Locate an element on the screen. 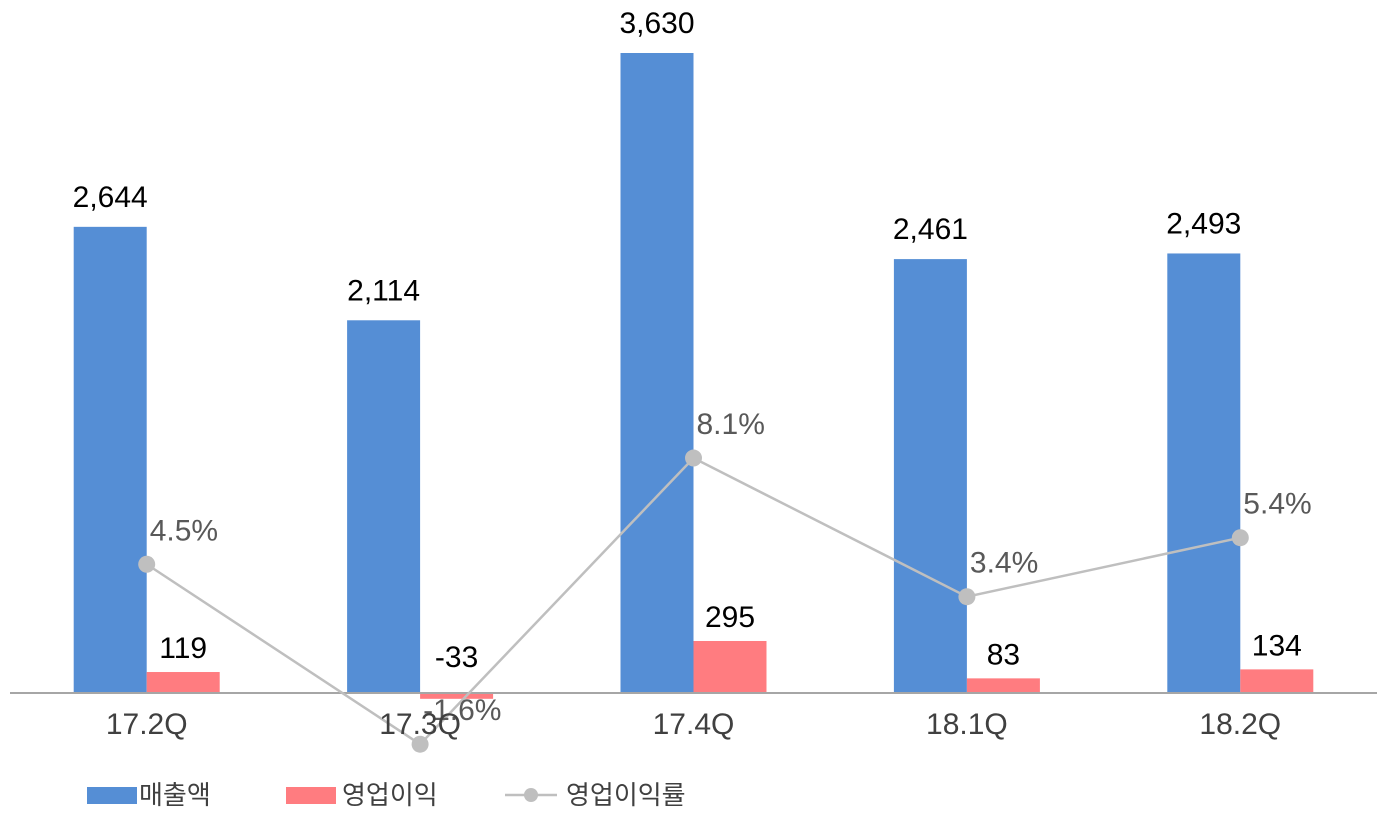 This screenshot has height=813, width=1377. bar-profit-18.2Q is located at coordinates (1277, 681).